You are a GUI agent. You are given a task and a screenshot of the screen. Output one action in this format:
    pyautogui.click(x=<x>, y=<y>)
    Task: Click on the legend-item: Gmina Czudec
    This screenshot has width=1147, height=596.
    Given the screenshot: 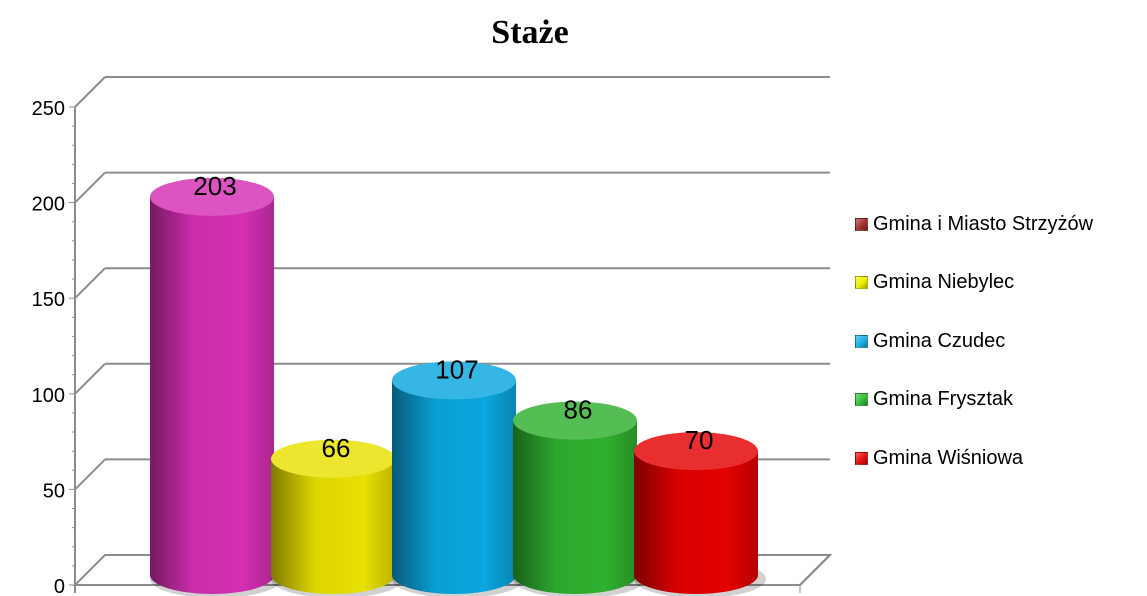 What is the action you would take?
    pyautogui.click(x=1001, y=341)
    